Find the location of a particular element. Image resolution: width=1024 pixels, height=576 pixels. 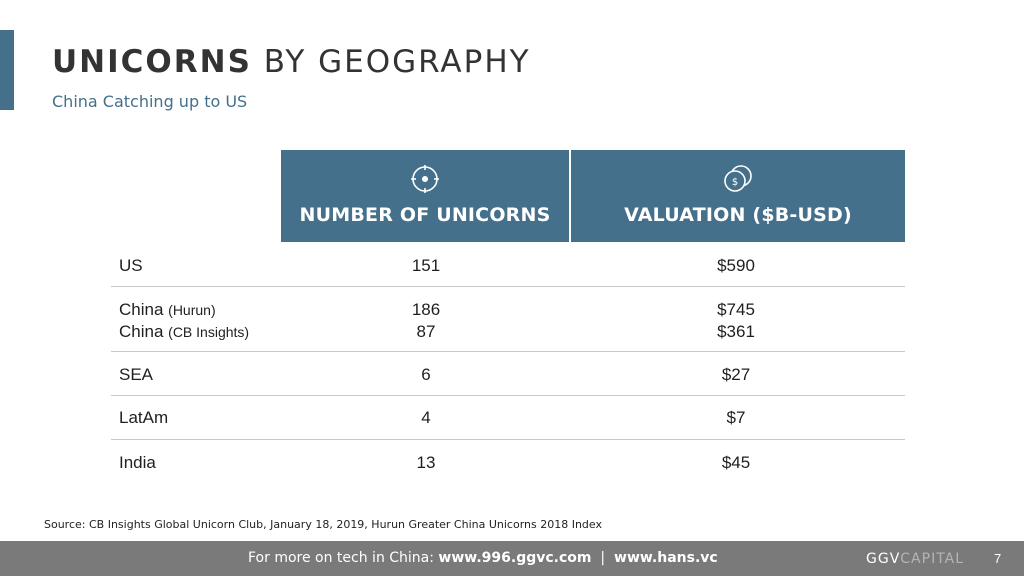

region-cell: China (CB Insights) is located at coordinates (184, 332).